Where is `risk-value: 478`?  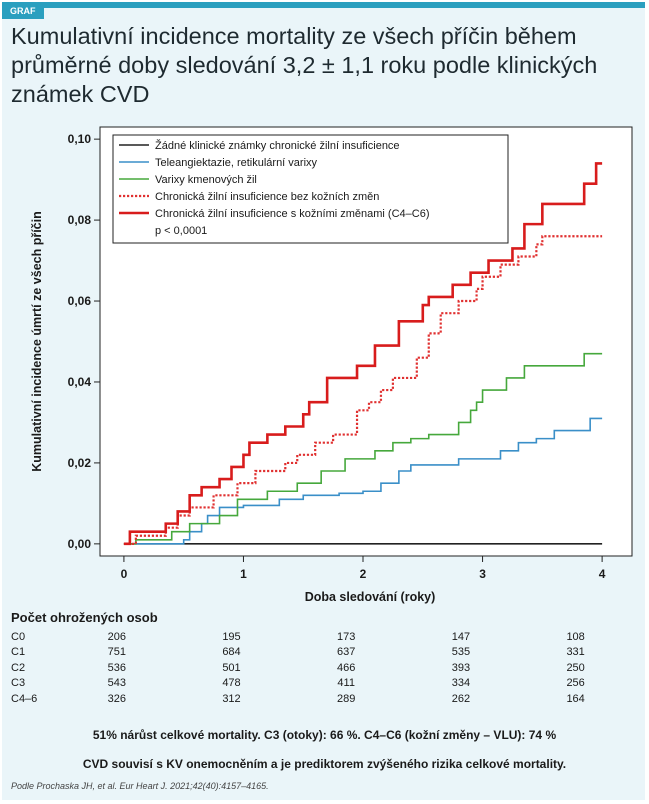
risk-value: 478 is located at coordinates (231, 683).